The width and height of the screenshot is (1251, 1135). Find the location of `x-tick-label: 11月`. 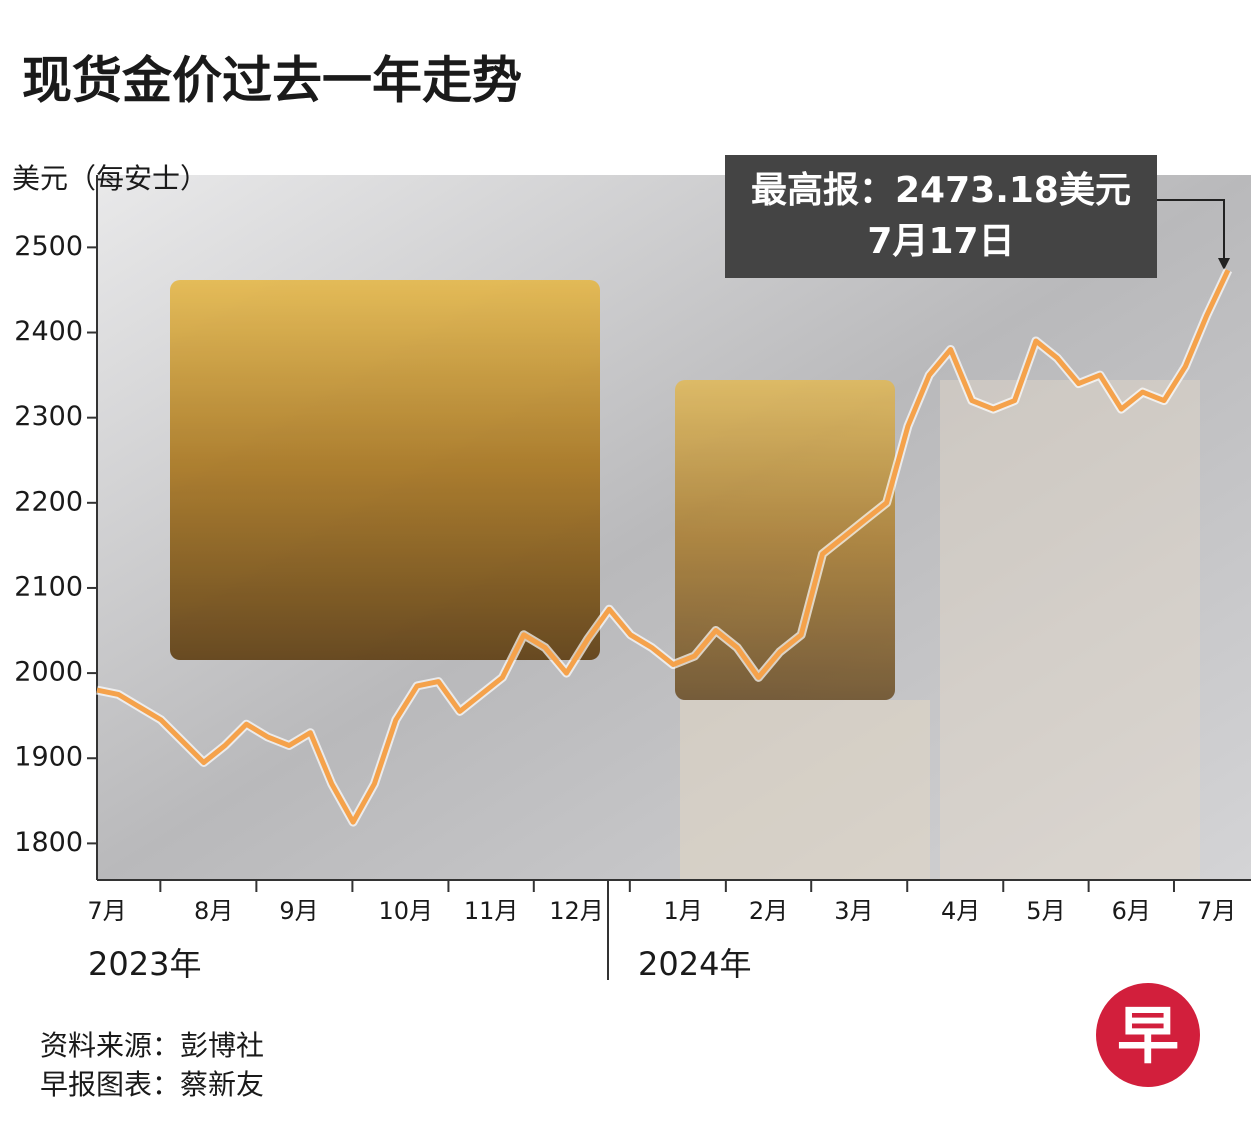

x-tick-label: 11月 is located at coordinates (491, 911).